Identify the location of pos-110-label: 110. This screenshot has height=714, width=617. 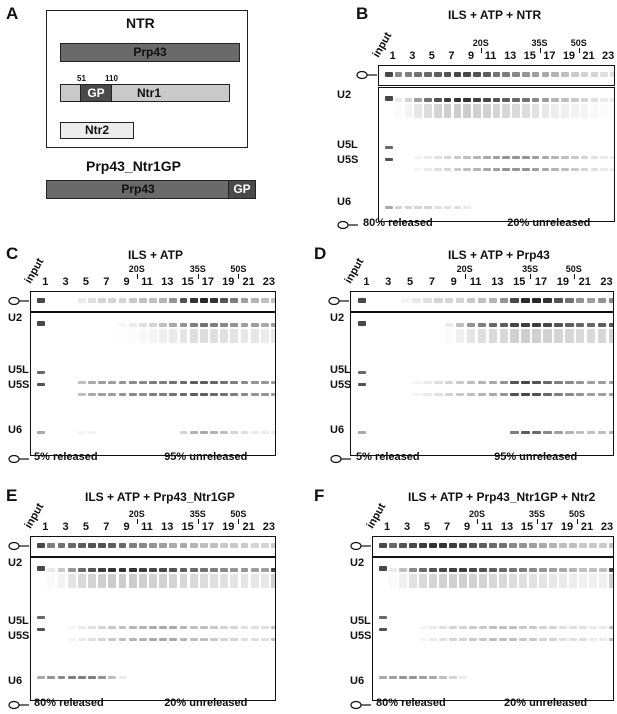
(111, 78).